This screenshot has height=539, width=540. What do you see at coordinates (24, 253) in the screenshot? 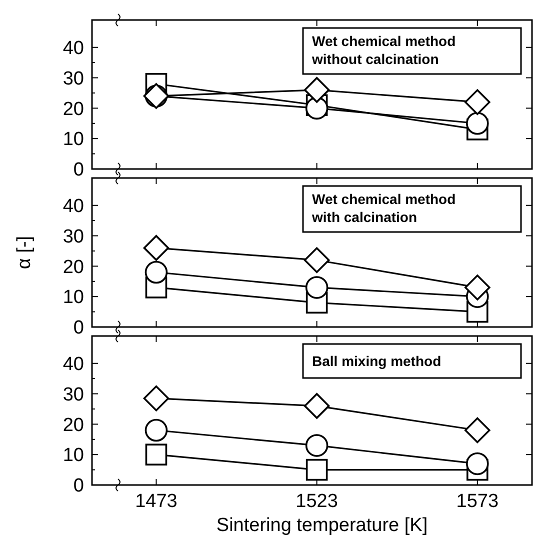
I see `y-axis-title: α [-]` at bounding box center [24, 253].